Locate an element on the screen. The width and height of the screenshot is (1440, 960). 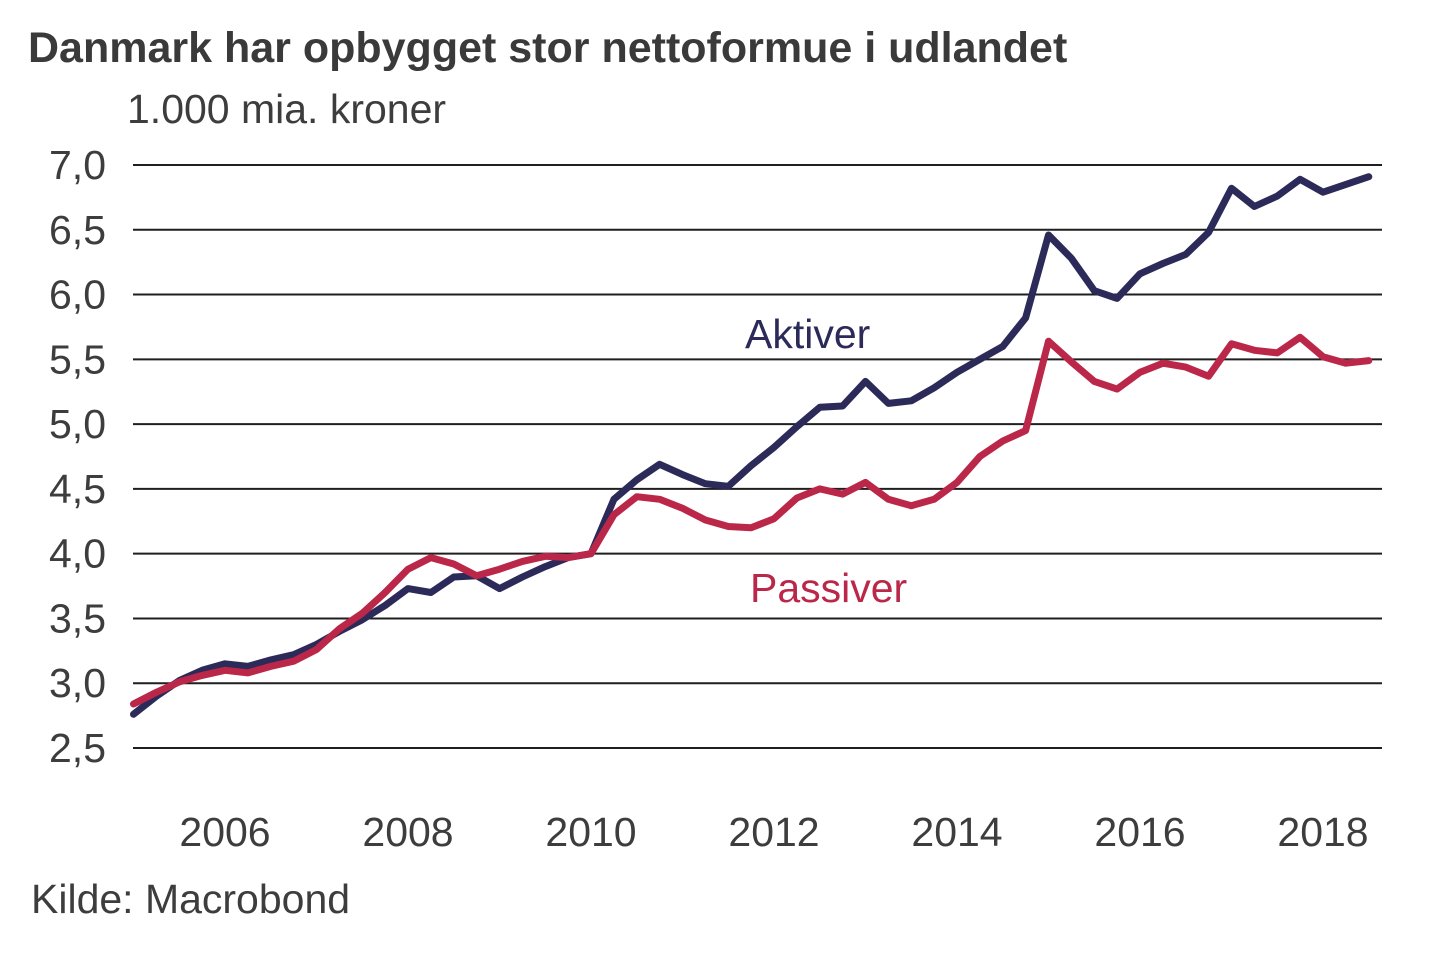
aktiver-series-label: Aktiver is located at coordinates (807, 334).